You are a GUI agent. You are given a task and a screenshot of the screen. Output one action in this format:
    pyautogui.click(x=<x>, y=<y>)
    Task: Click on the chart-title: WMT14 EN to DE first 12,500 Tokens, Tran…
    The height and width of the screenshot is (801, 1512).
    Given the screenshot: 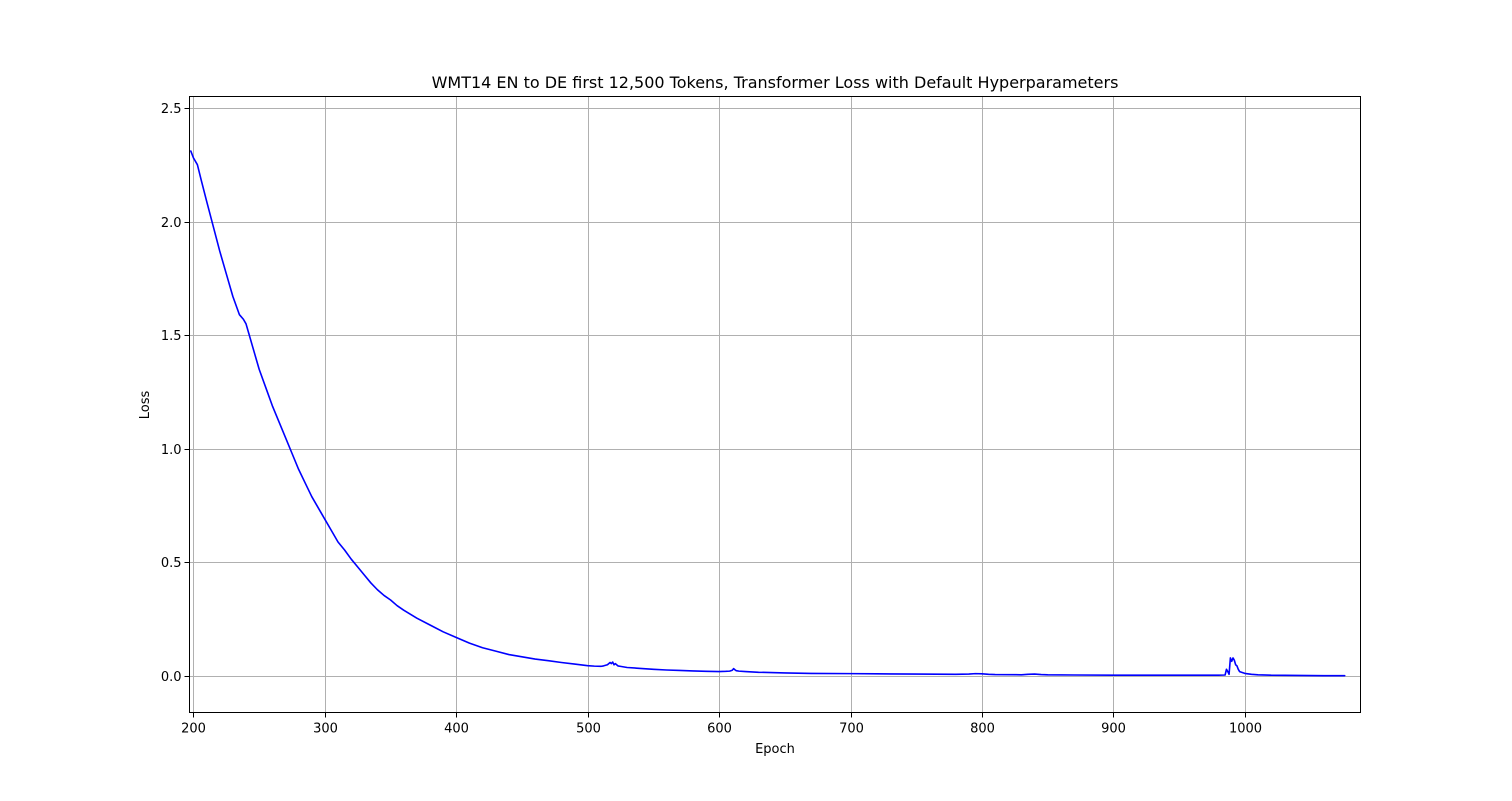 What is the action you would take?
    pyautogui.click(x=775, y=82)
    